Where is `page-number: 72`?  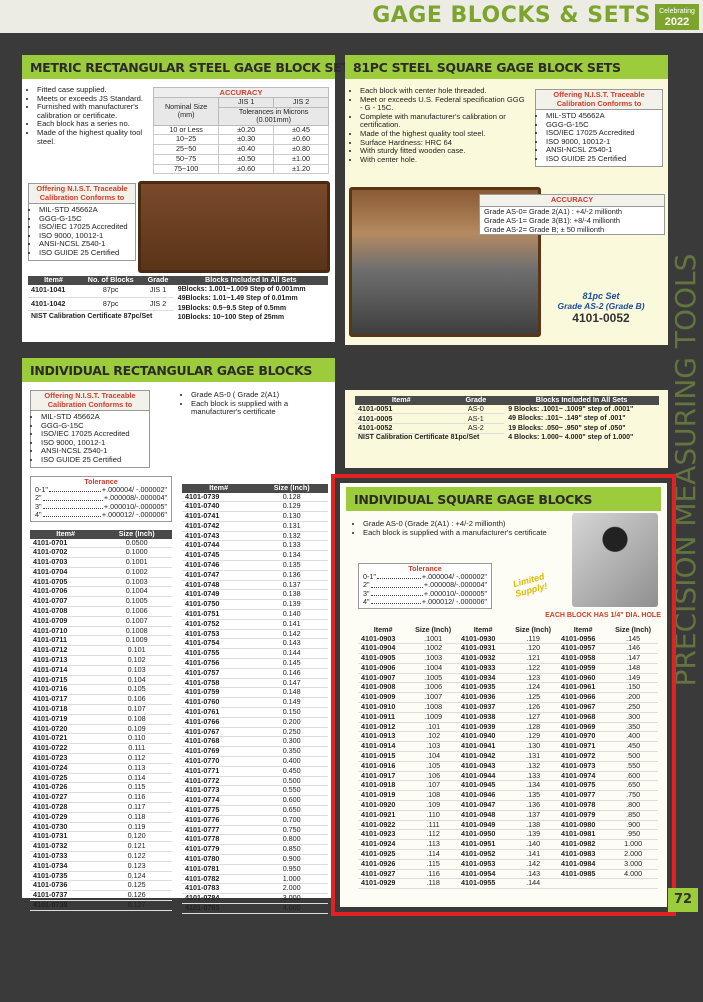 page-number: 72 is located at coordinates (683, 900).